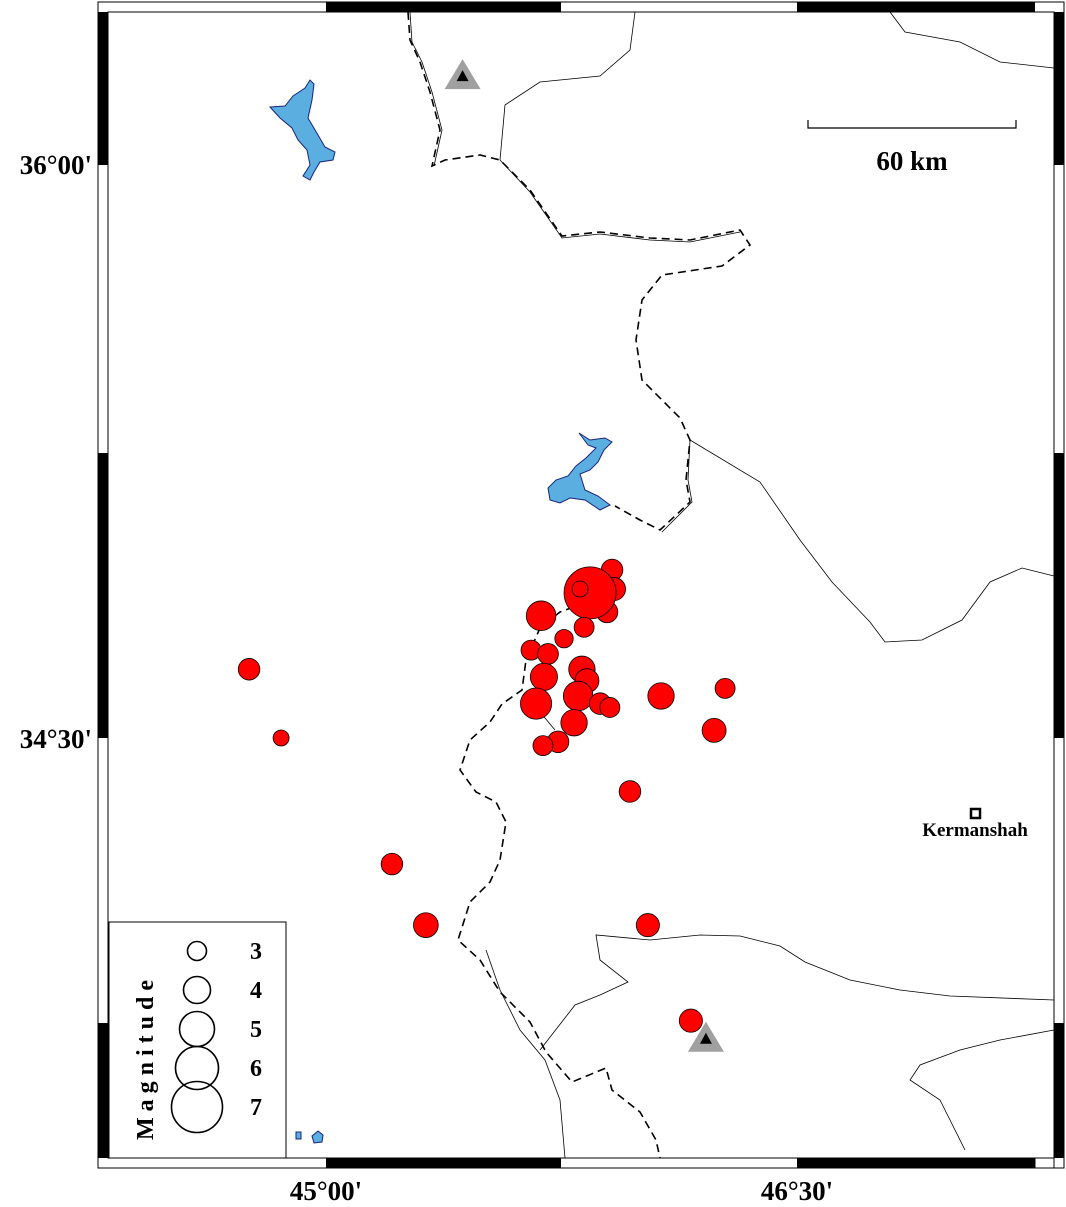 The width and height of the screenshot is (1066, 1207). What do you see at coordinates (912, 161) in the screenshot?
I see `scale-bar-label: 60 km` at bounding box center [912, 161].